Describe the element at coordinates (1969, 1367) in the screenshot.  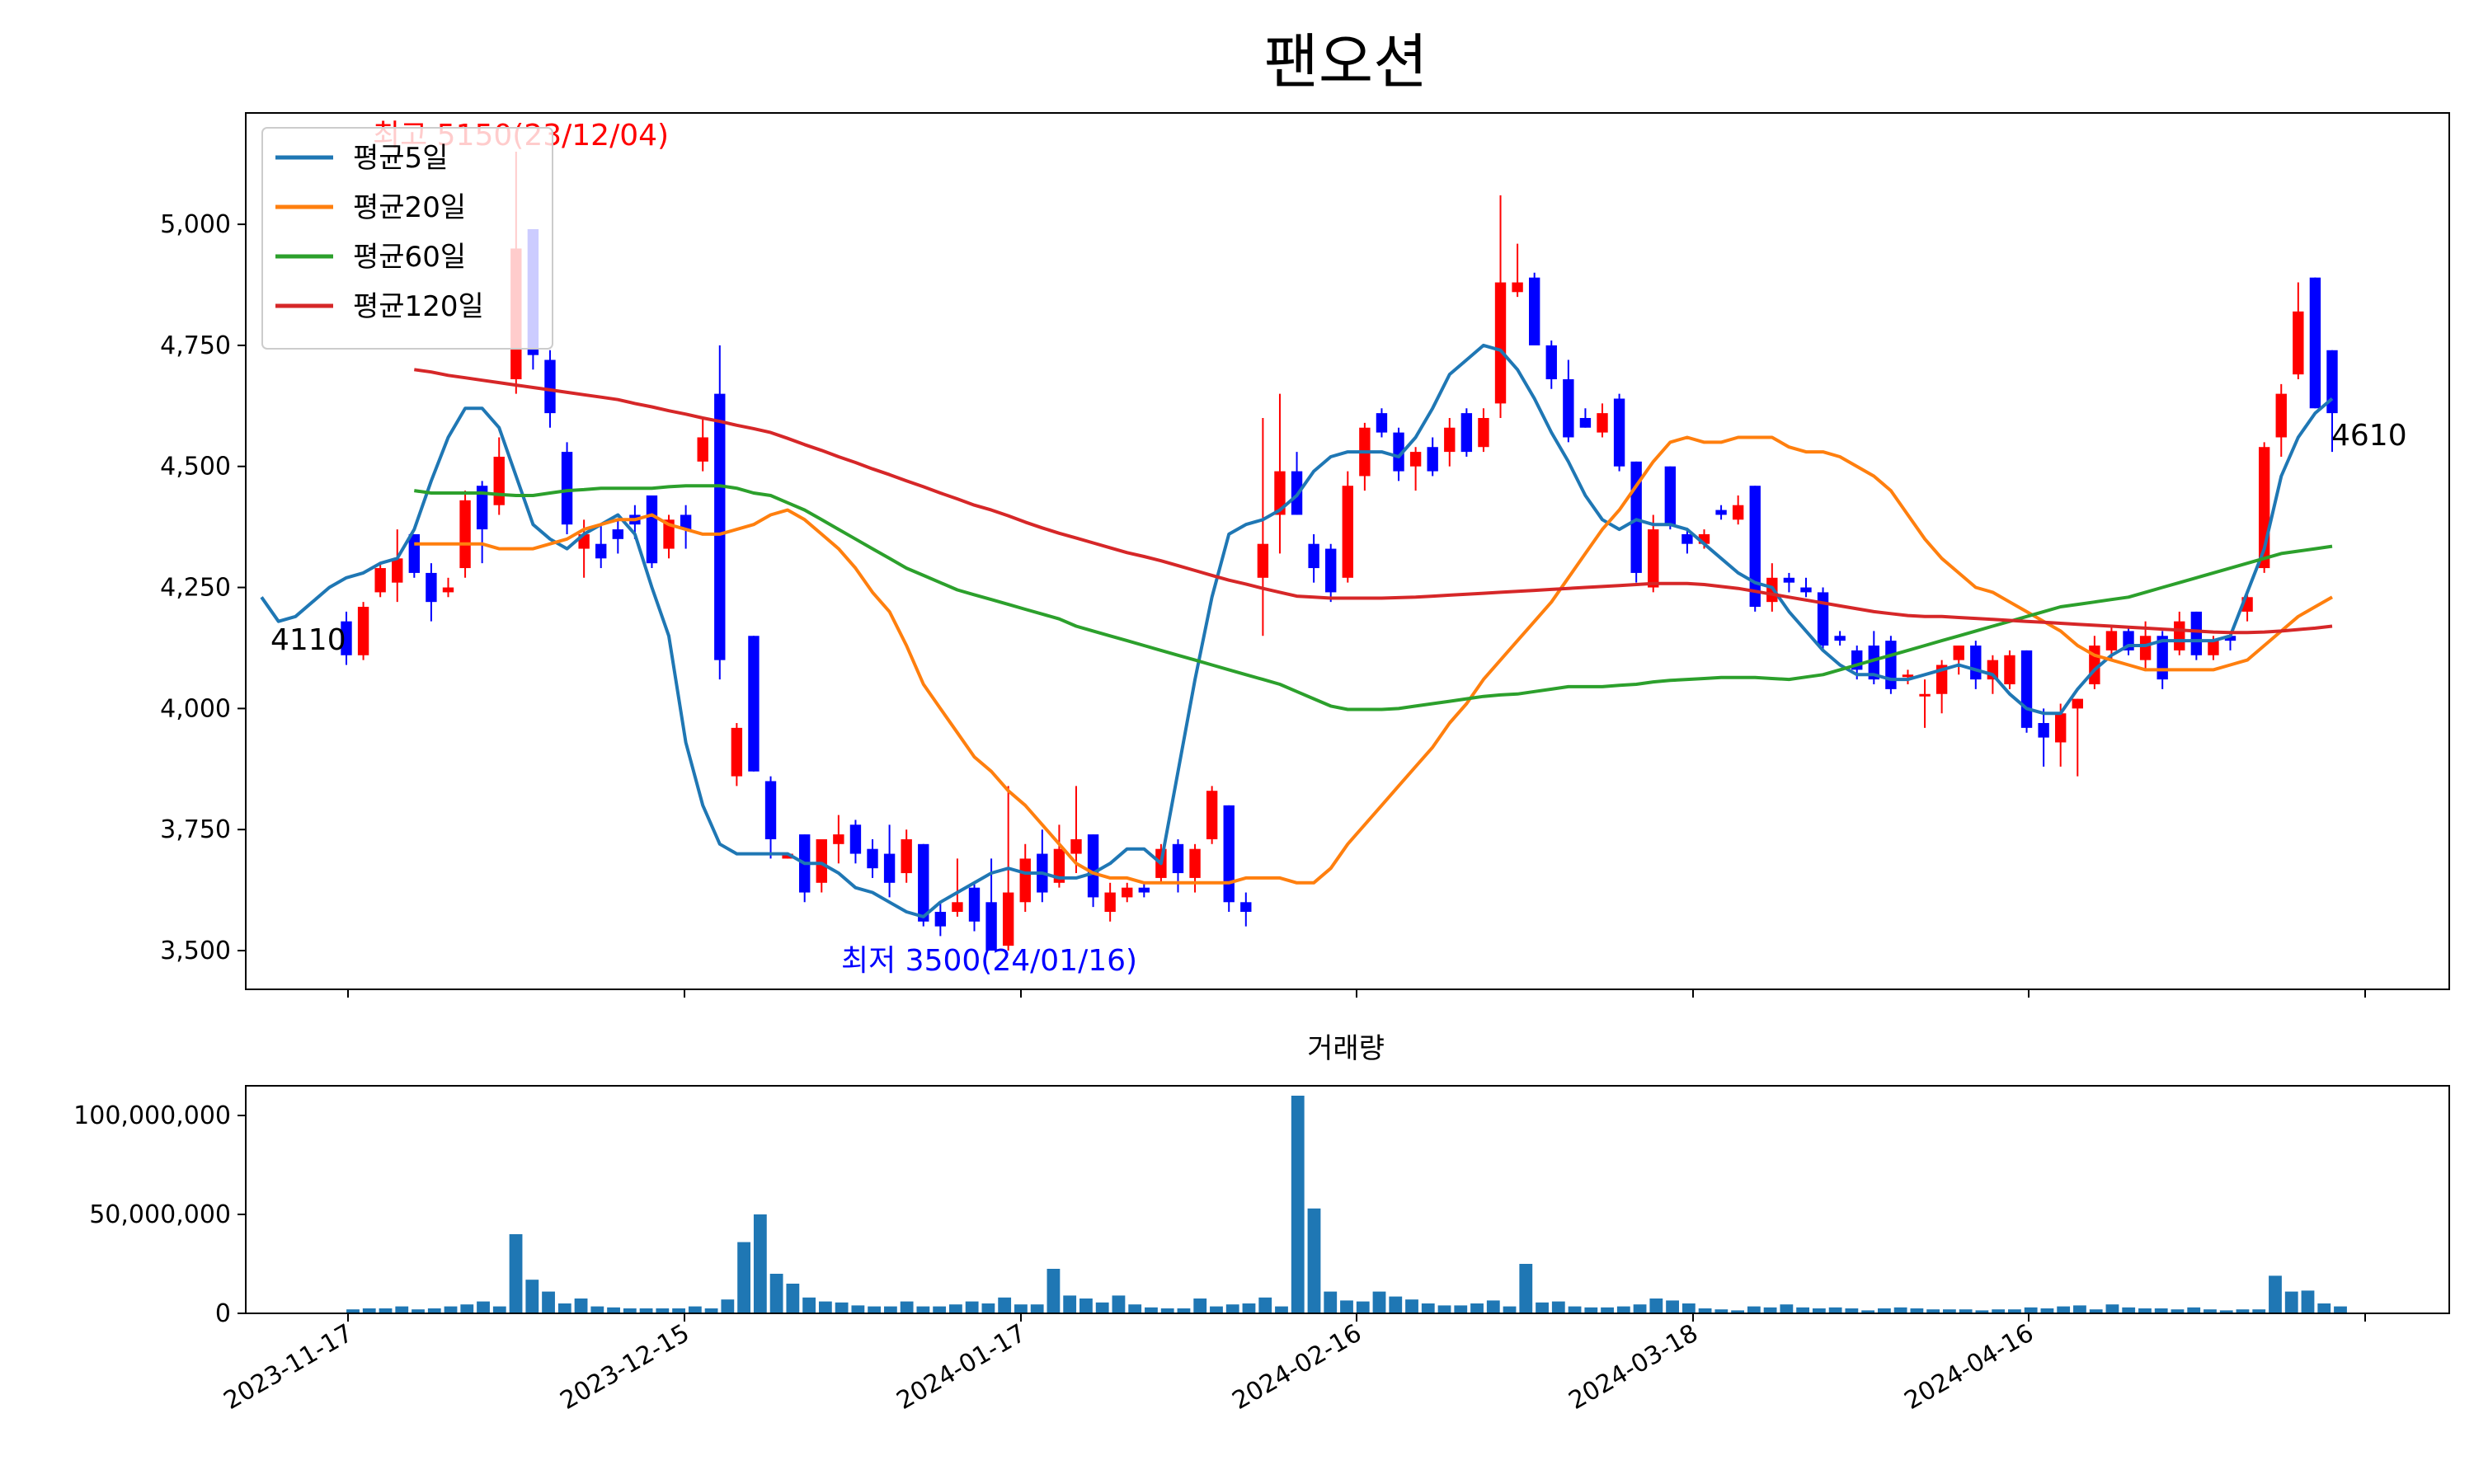
I see `x-tick-label: 2024-04-16` at that location.